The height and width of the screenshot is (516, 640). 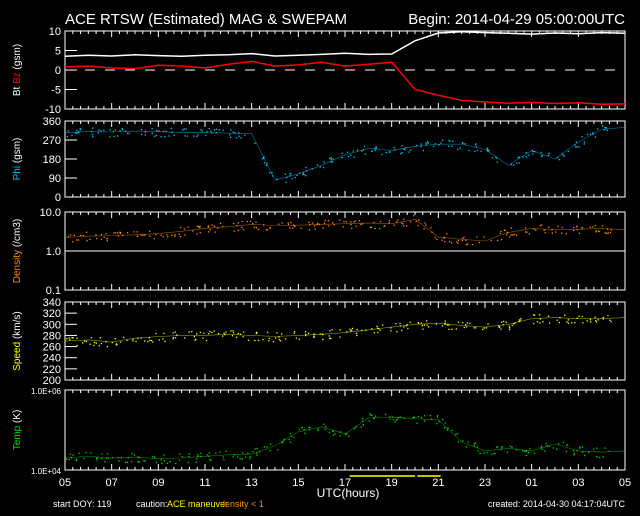 What do you see at coordinates (112, 483) in the screenshot?
I see `x-tick-label: 07` at bounding box center [112, 483].